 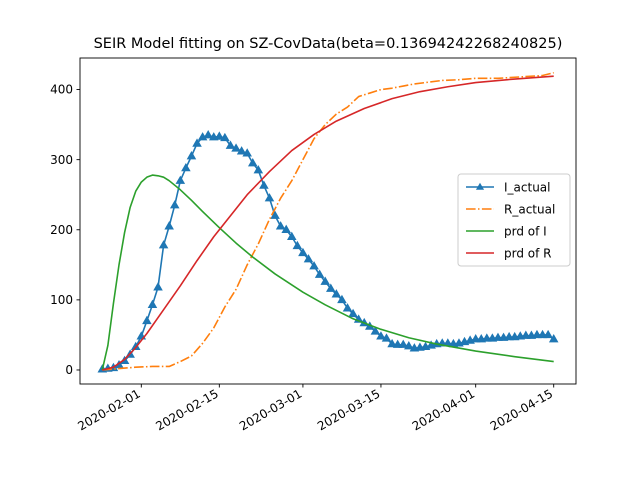 What do you see at coordinates (525, 231) in the screenshot?
I see `legend-label-prd-of-i: prd of I` at bounding box center [525, 231].